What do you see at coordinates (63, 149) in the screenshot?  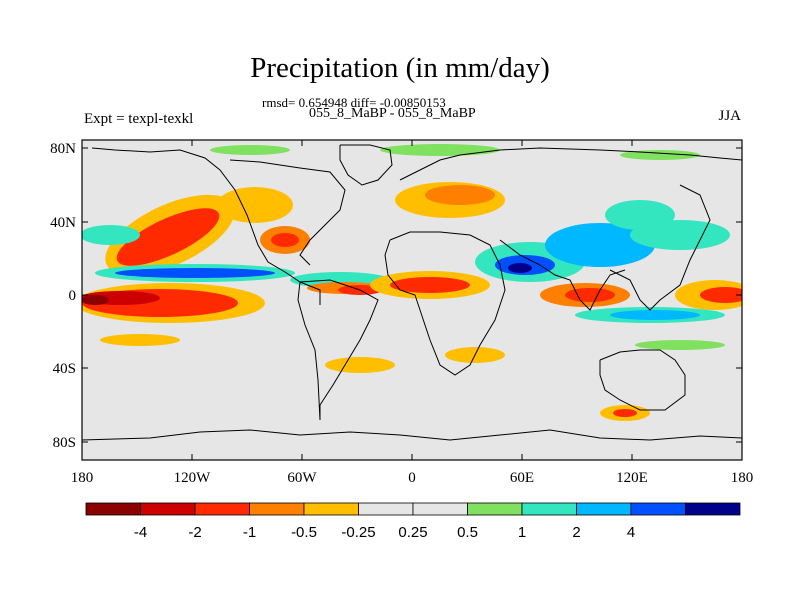 I see `y-tick-label: 80N` at bounding box center [63, 149].